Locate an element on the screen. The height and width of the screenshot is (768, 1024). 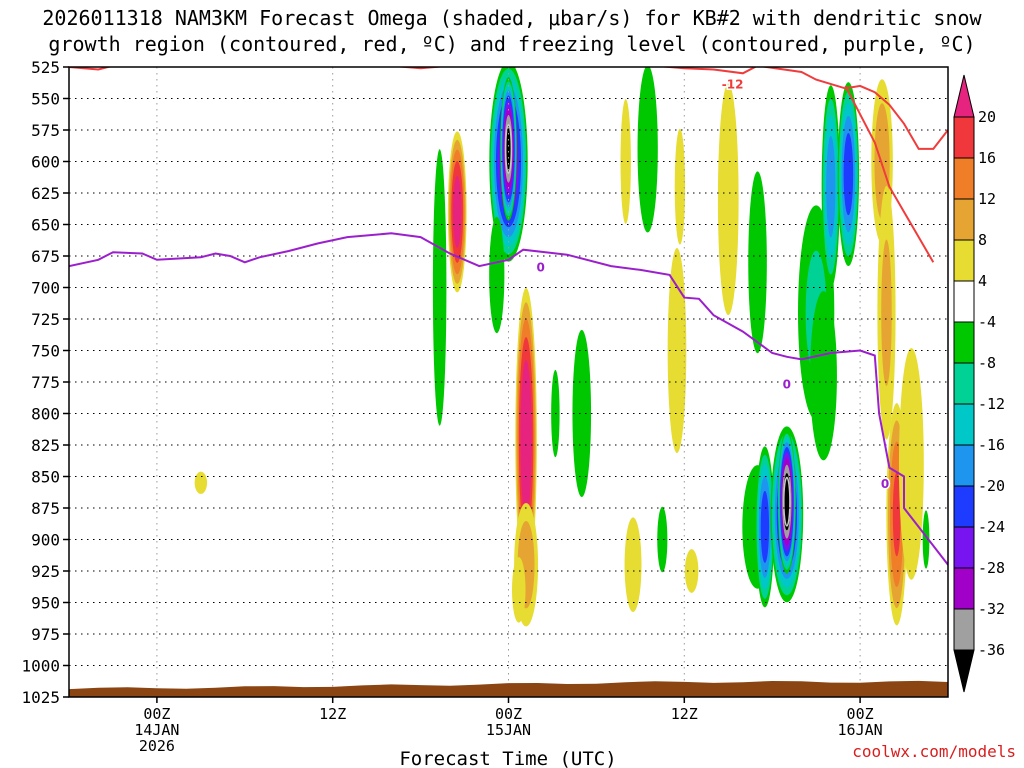
colorbar-label-11: -28 is located at coordinates (991, 568).